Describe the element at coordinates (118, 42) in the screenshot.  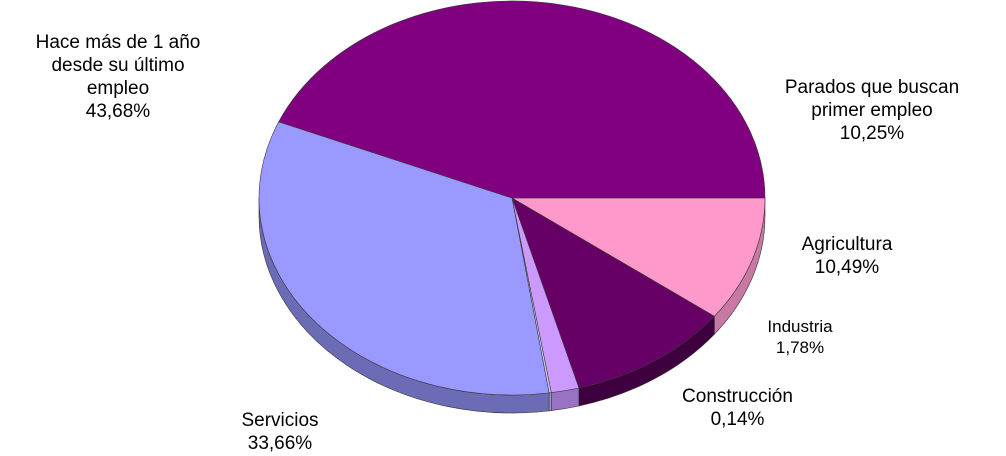
I see `label-line: Hace más de 1 año` at that location.